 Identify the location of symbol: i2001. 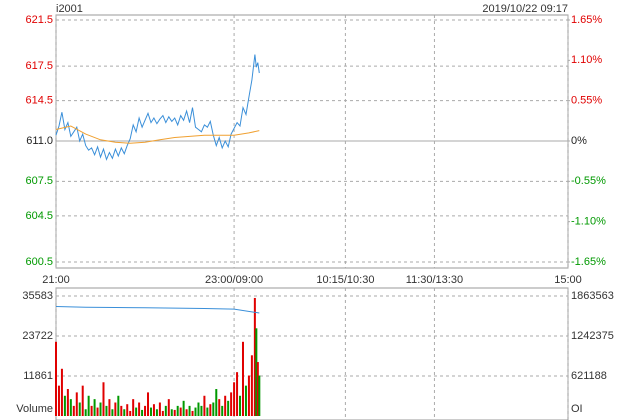
(69, 9).